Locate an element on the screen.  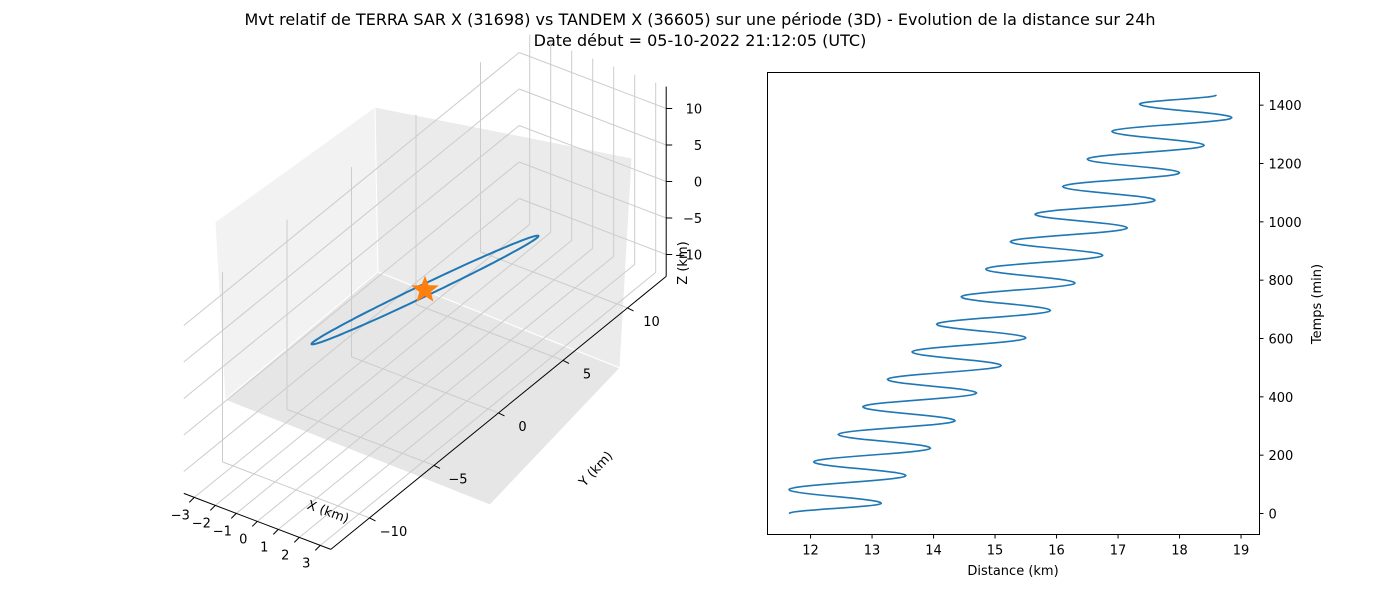
y-tick-label: 400 is located at coordinates (1281, 398).